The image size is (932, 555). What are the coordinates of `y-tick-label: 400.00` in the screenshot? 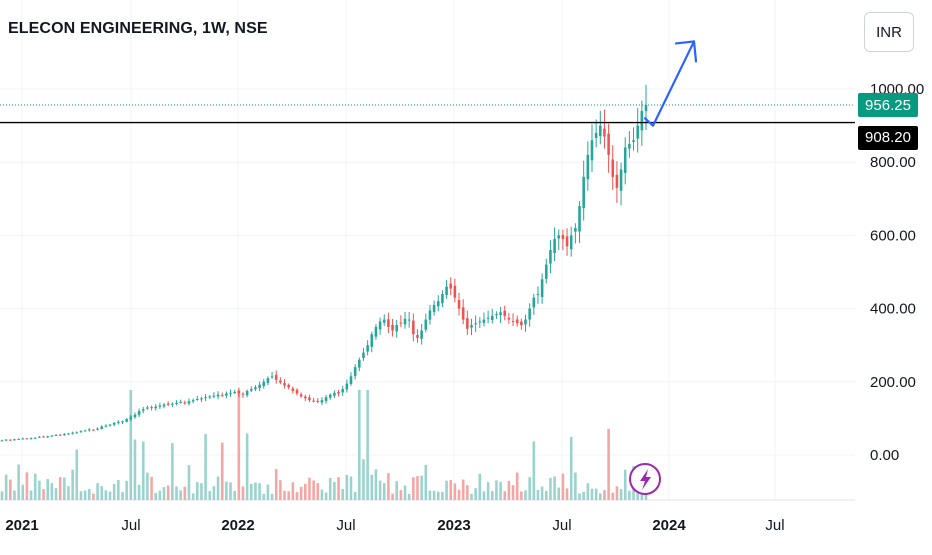 It's located at (893, 309).